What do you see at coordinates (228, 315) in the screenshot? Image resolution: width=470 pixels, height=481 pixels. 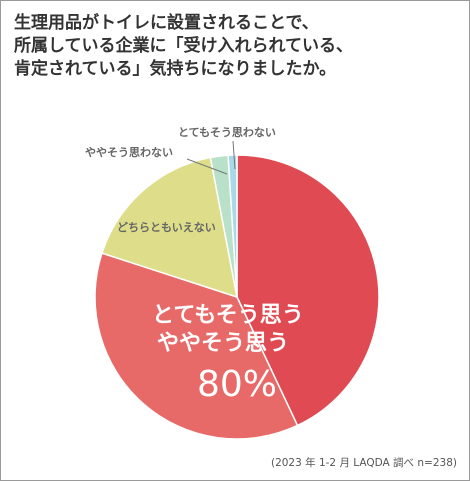 I see `highlight-line-1: とてもそう思う` at bounding box center [228, 315].